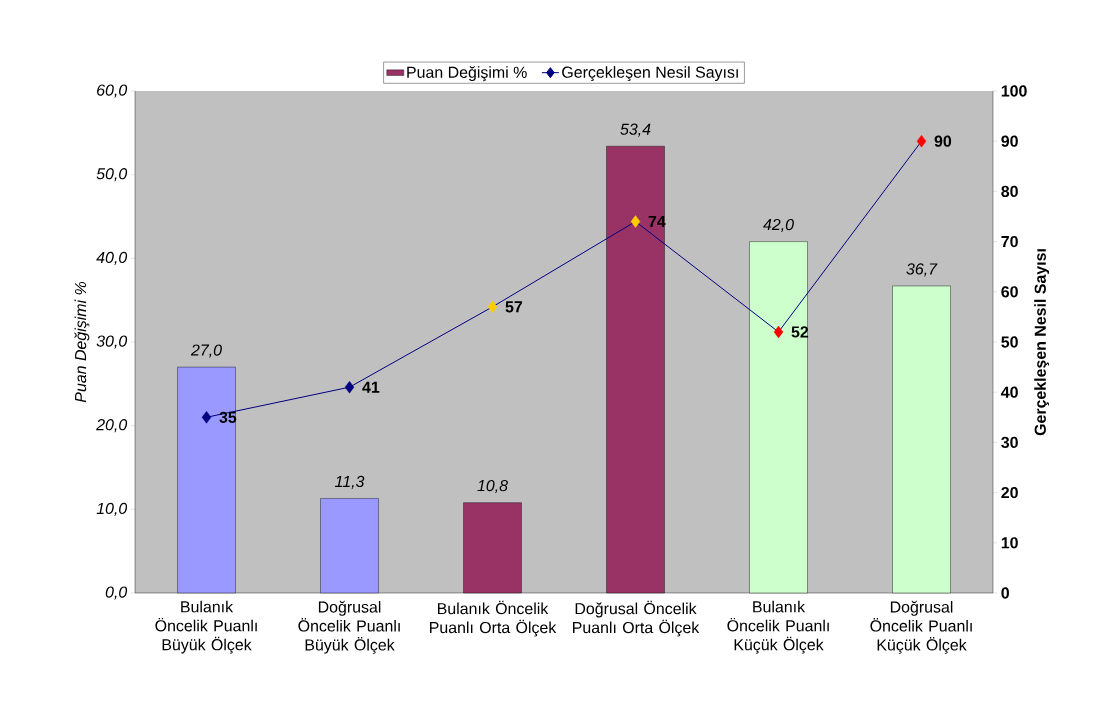 This screenshot has width=1102, height=715. What do you see at coordinates (1005, 593) in the screenshot?
I see `y2-tick-label: 0` at bounding box center [1005, 593].